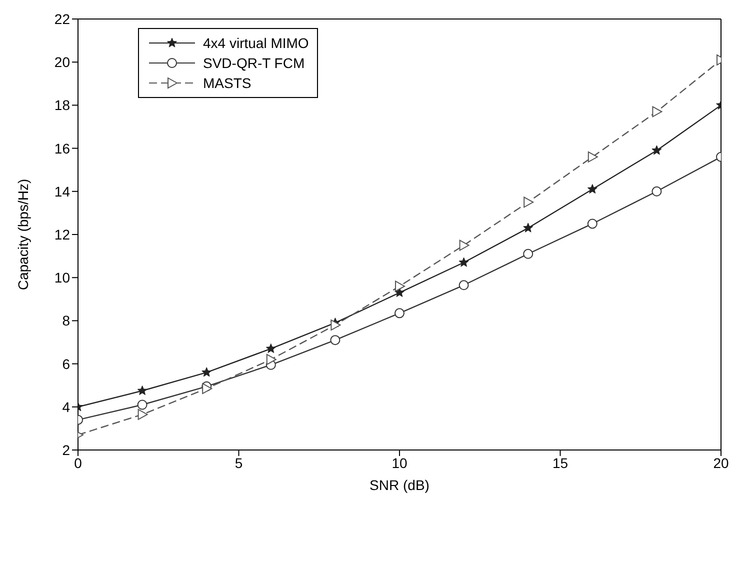  What do you see at coordinates (66, 320) in the screenshot?
I see `y-tick-label: 8` at bounding box center [66, 320].